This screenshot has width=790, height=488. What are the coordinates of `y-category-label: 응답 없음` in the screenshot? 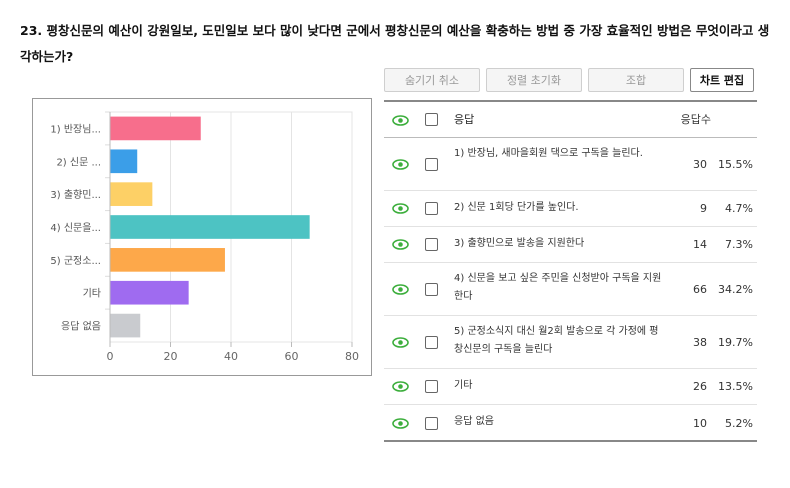 It's located at (81, 326).